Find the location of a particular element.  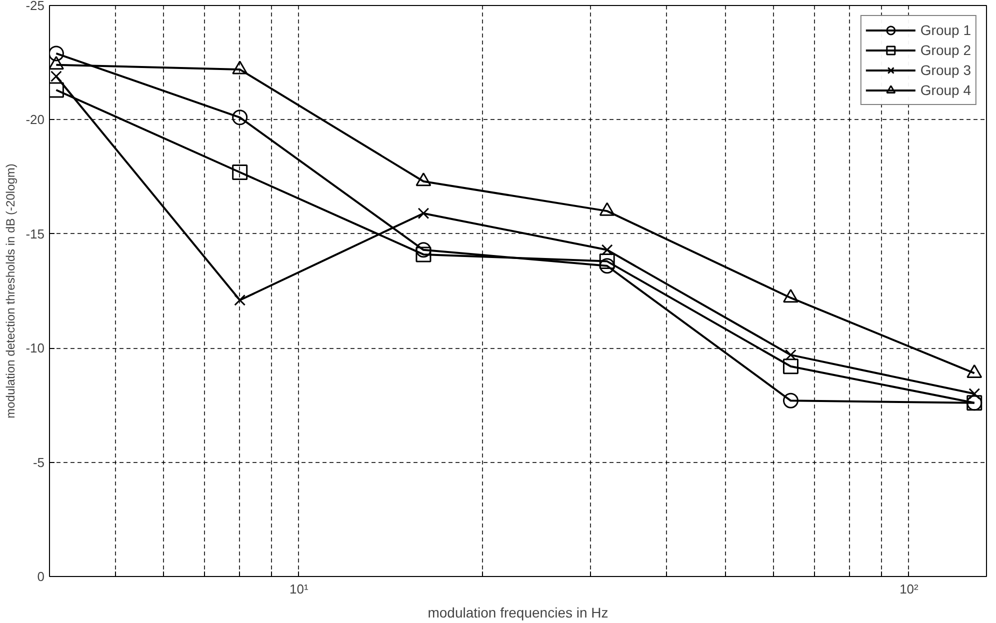

y-tick-label: -10 is located at coordinates (35, 348).